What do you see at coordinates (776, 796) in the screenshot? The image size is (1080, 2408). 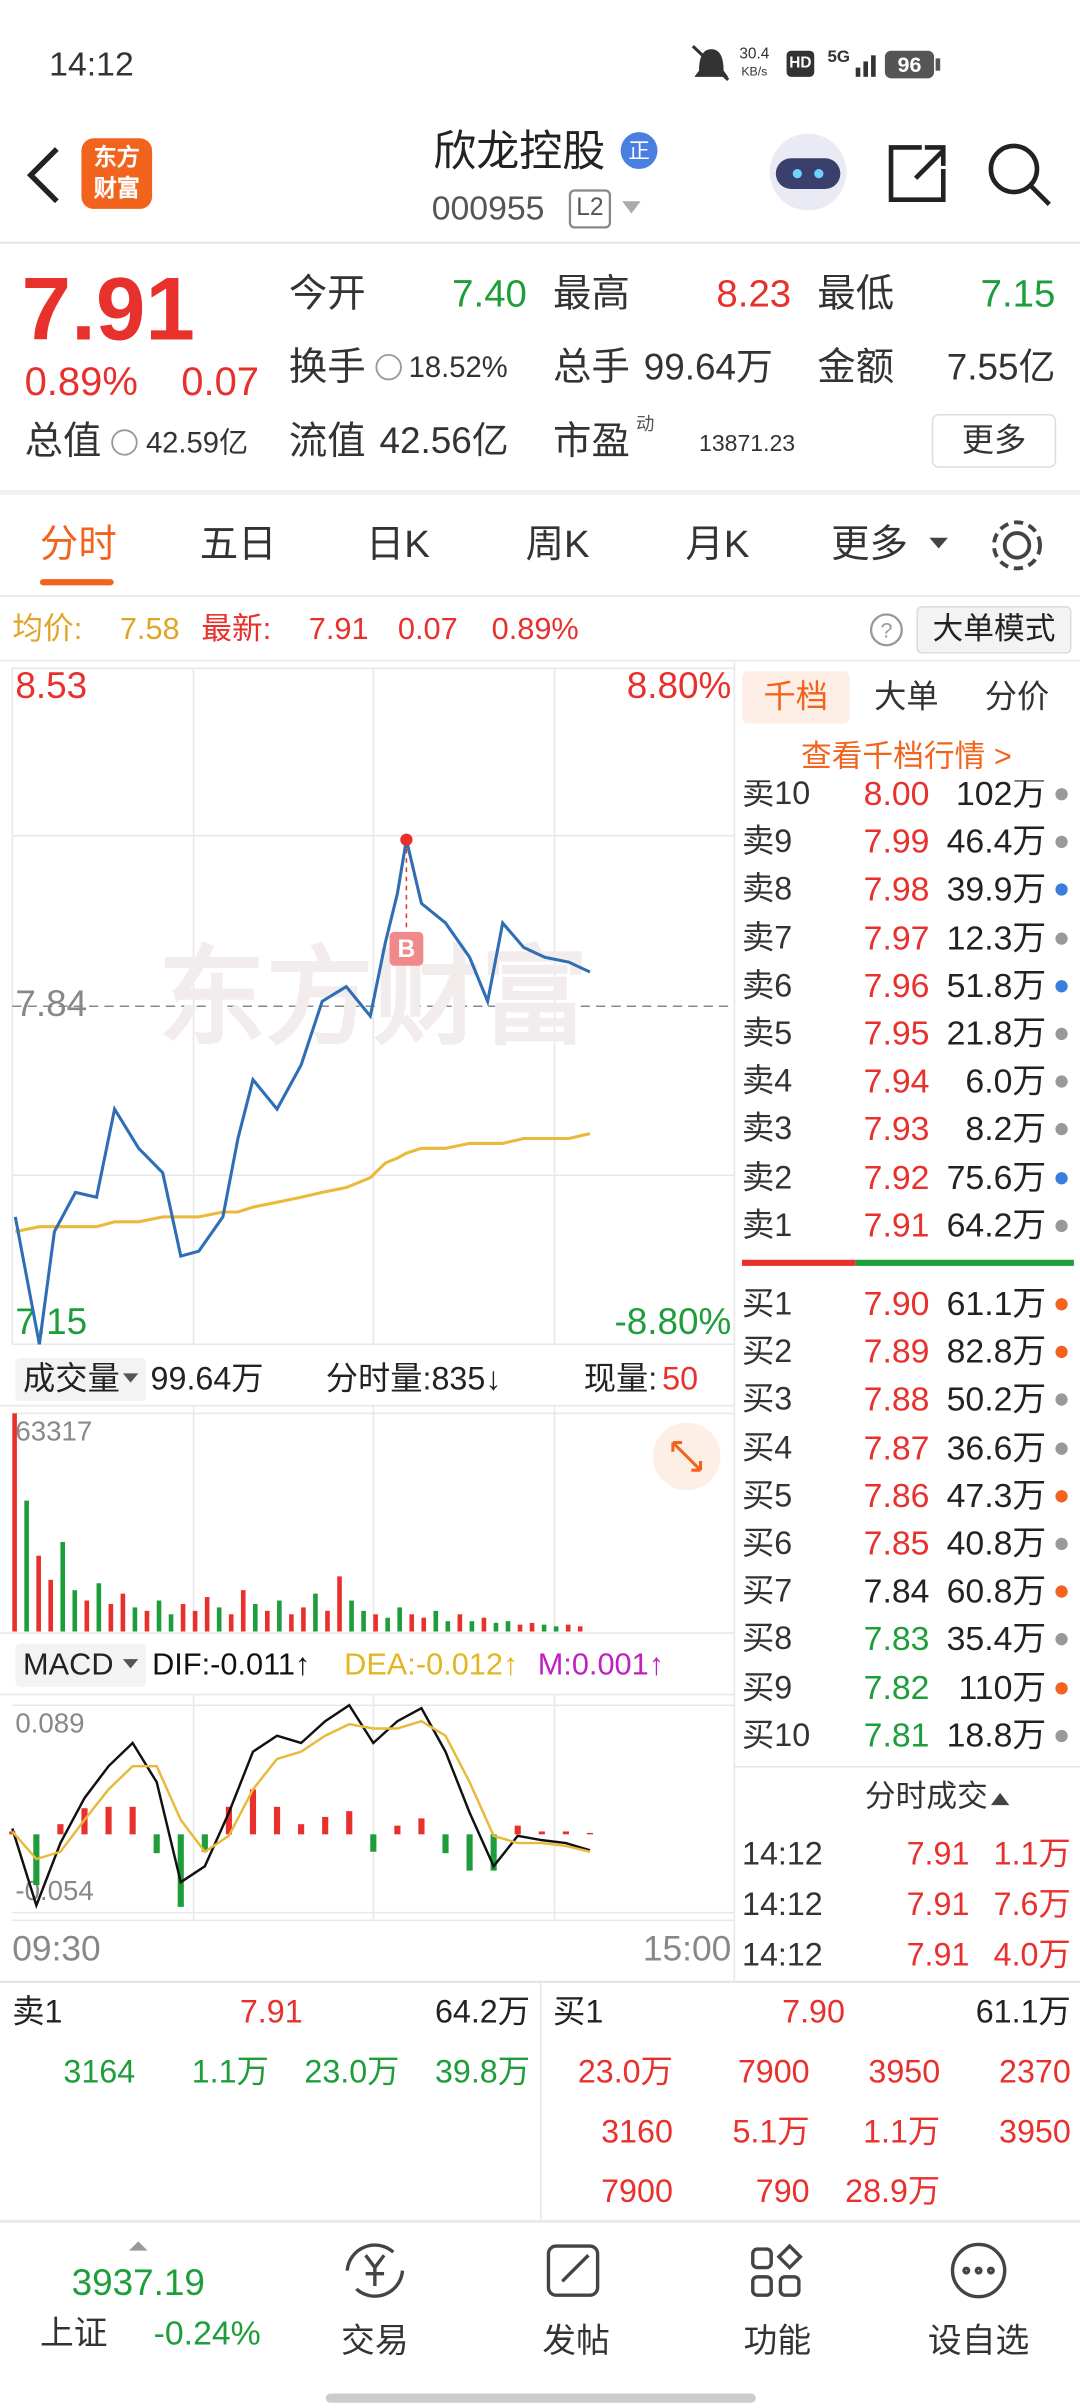 I see `book-label: 卖10` at bounding box center [776, 796].